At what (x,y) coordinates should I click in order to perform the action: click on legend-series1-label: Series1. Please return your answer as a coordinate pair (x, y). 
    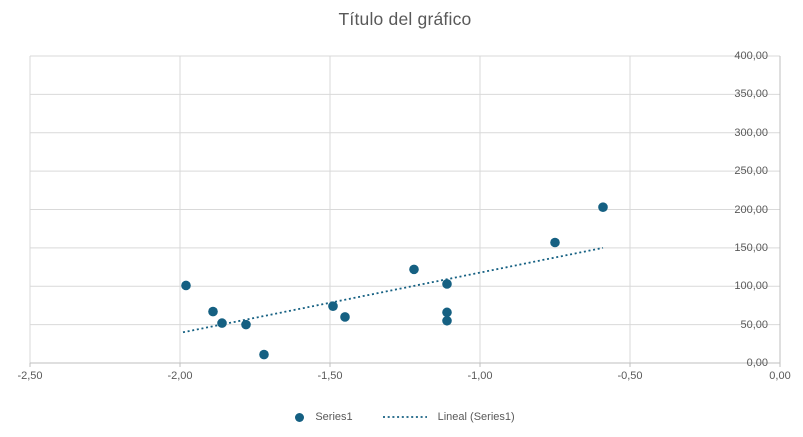
    Looking at the image, I should click on (334, 417).